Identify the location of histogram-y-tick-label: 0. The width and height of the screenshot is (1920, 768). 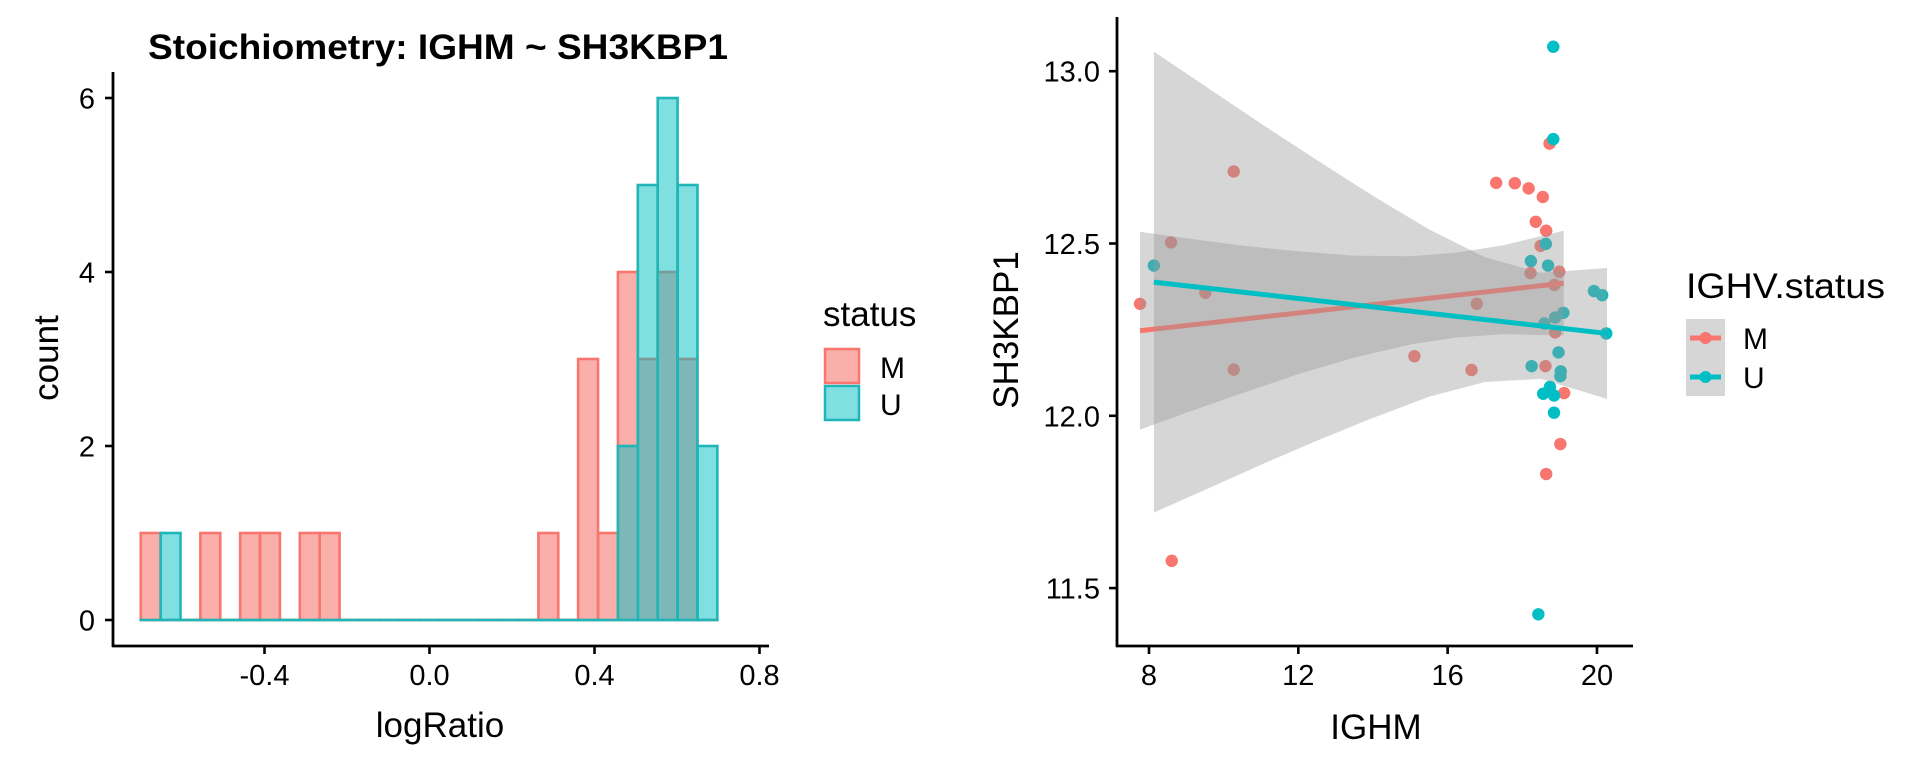
(87, 622).